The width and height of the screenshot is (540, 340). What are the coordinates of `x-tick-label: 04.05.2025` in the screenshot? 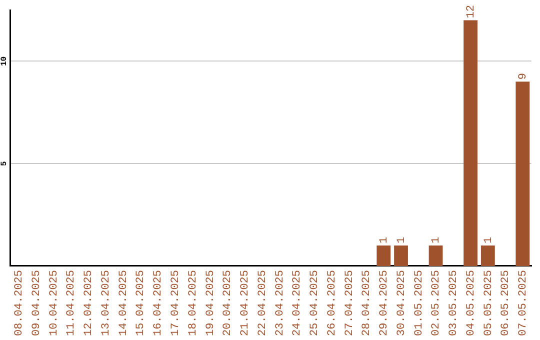 It's located at (471, 303).